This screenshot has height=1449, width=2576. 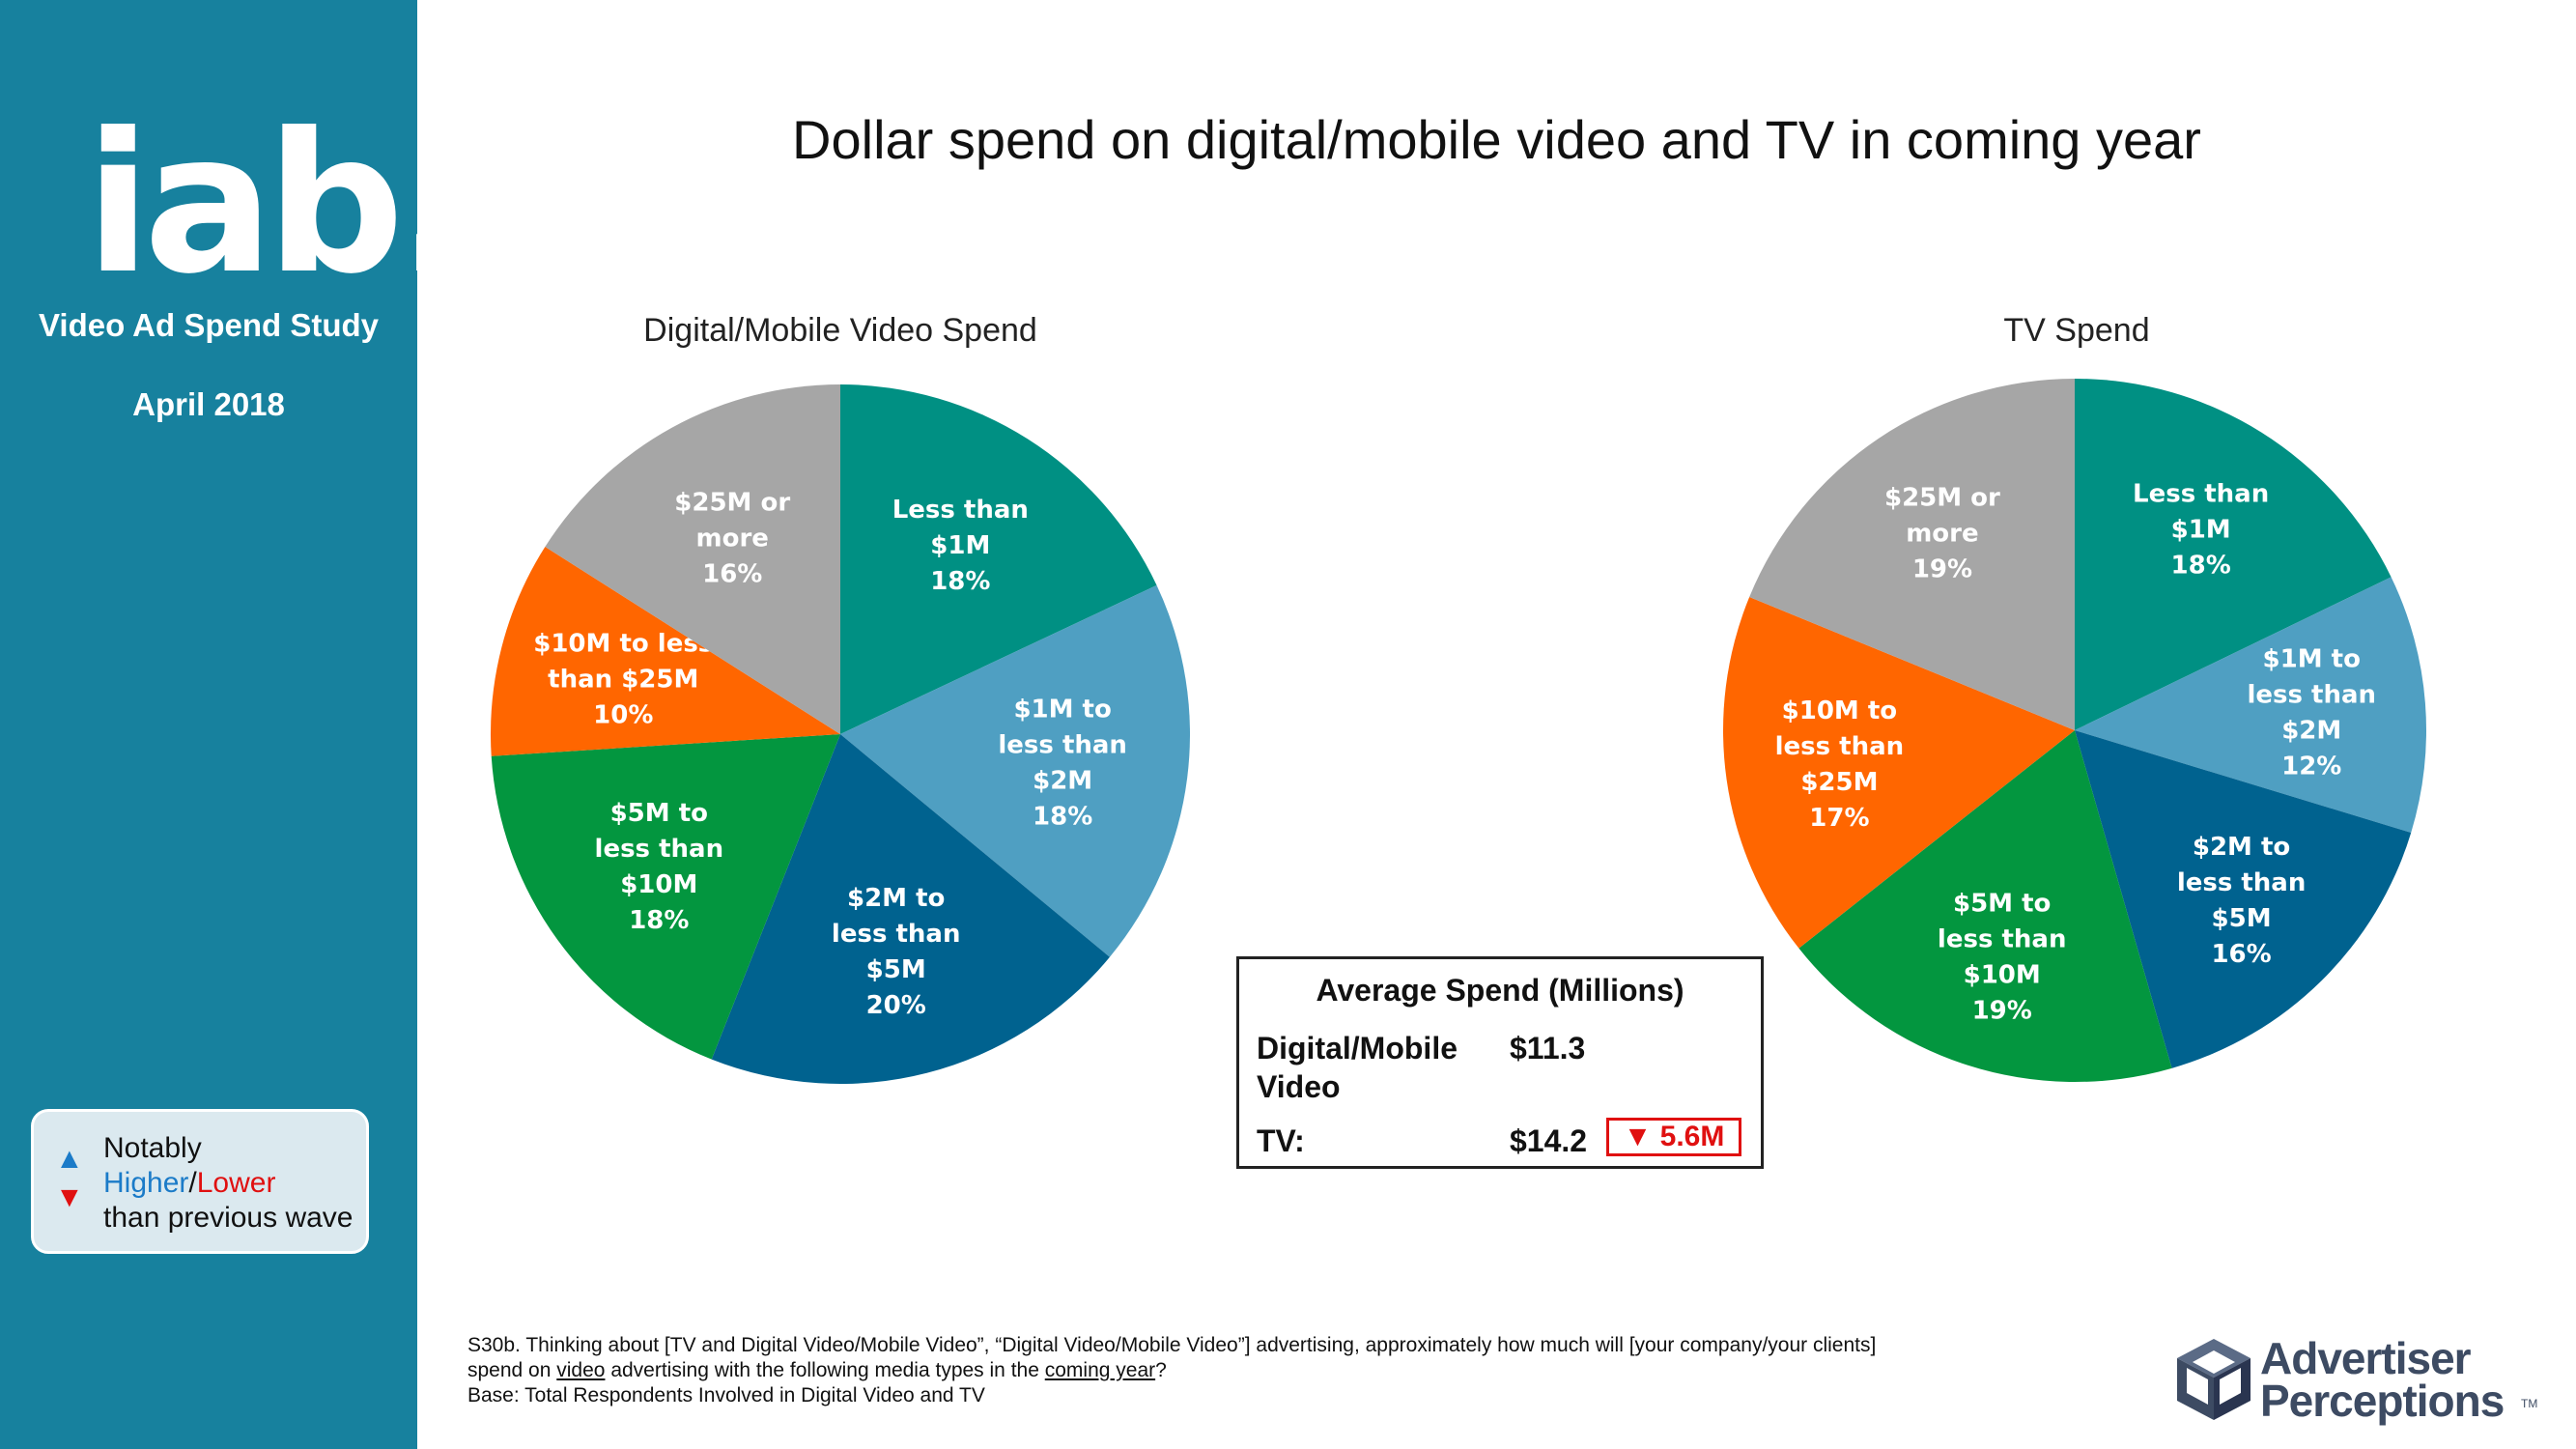 What do you see at coordinates (1357, 1067) in the screenshot?
I see `digital-average-label: Digital/Mobile Video` at bounding box center [1357, 1067].